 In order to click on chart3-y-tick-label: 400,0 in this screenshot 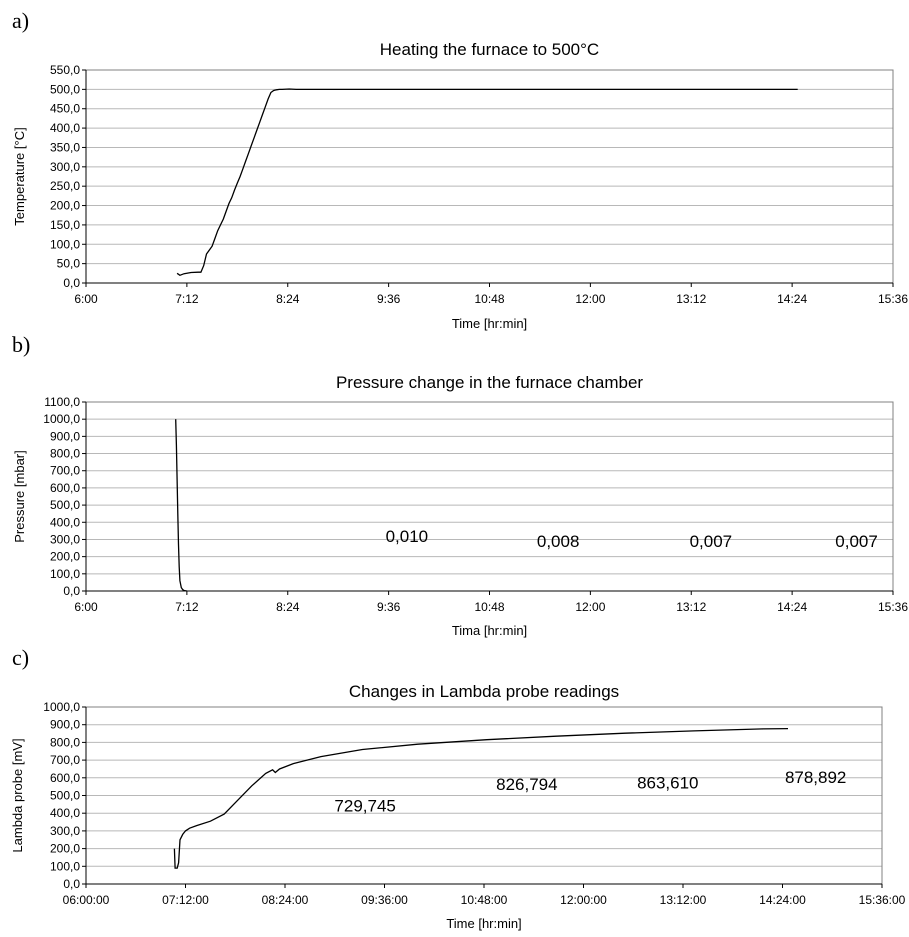, I will do `click(65, 813)`.